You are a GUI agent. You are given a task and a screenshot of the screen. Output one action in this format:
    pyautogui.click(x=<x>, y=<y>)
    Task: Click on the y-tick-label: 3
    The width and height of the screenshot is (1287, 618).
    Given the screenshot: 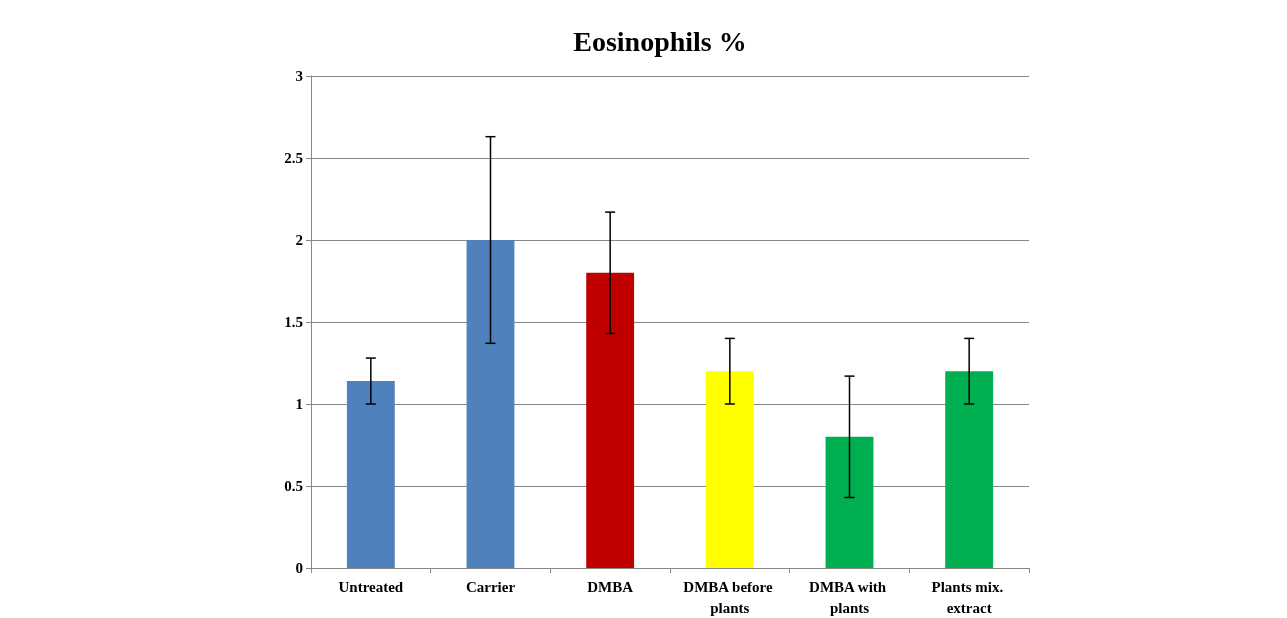 What is the action you would take?
    pyautogui.click(x=299, y=76)
    